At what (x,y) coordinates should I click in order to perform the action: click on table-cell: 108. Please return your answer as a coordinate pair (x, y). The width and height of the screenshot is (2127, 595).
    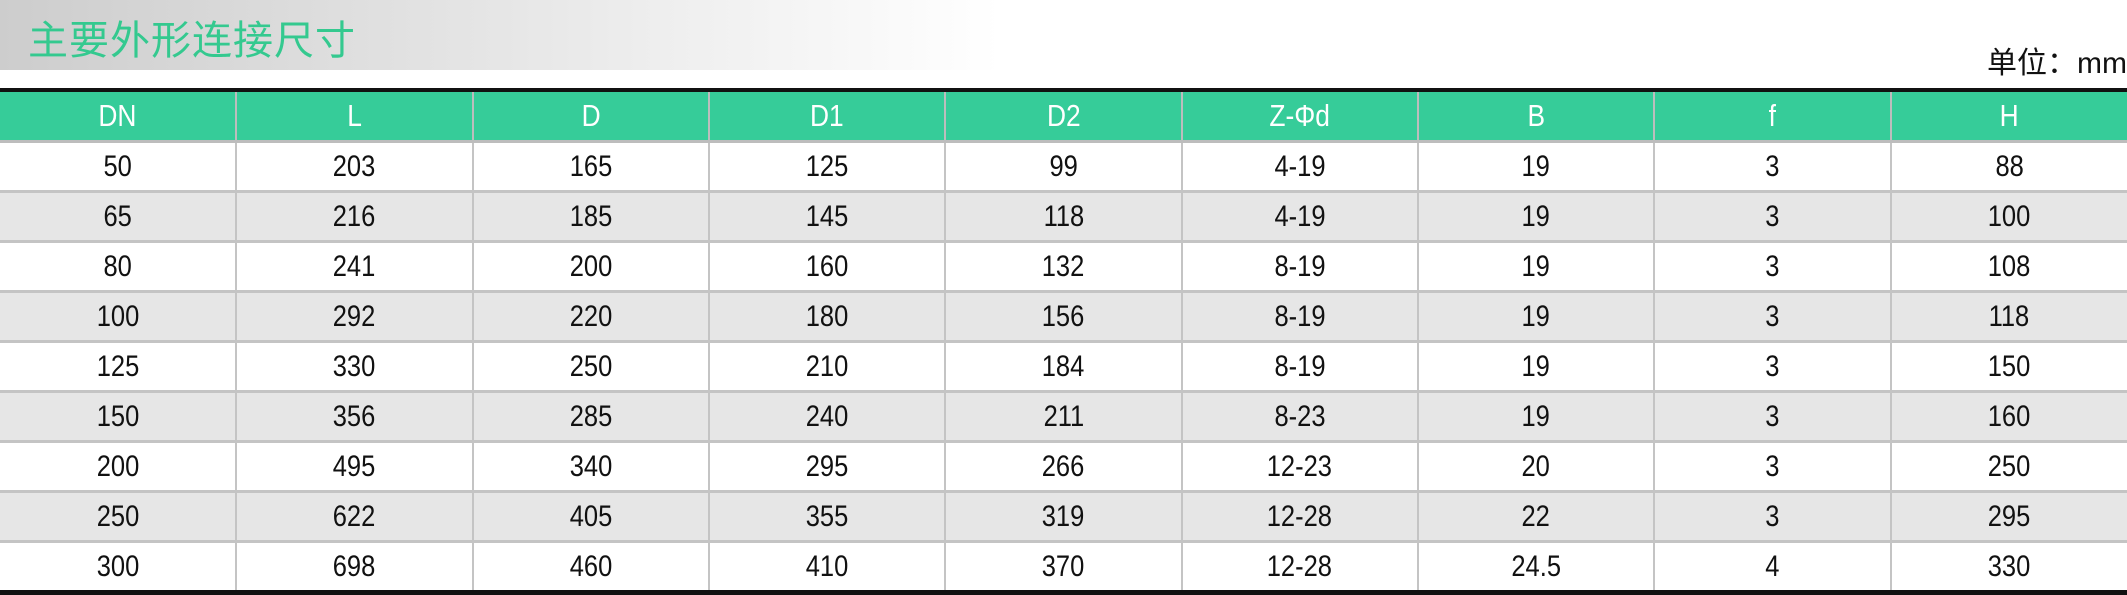
    Looking at the image, I should click on (2008, 267).